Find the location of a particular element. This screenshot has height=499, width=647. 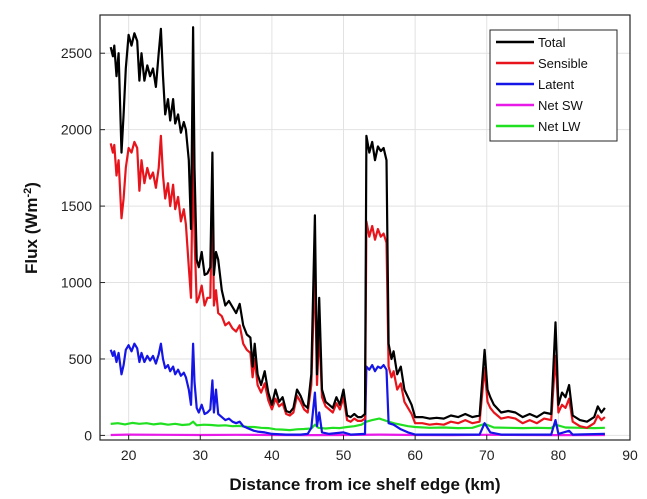

y-axis-title-close: ) is located at coordinates (31, 185).